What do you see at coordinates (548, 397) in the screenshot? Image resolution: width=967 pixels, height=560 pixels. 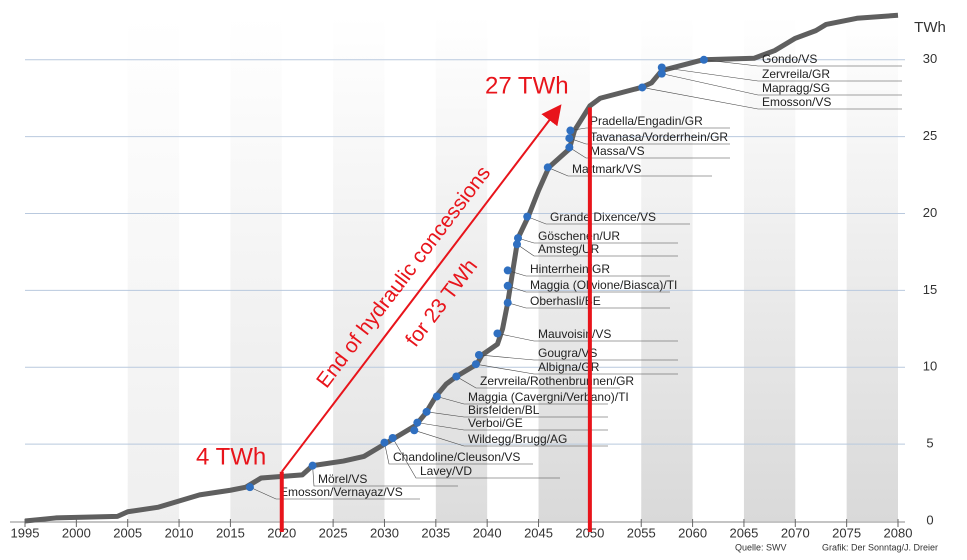 I see `plant-label: Maggia (Cavergni/Verbano)/TI` at bounding box center [548, 397].